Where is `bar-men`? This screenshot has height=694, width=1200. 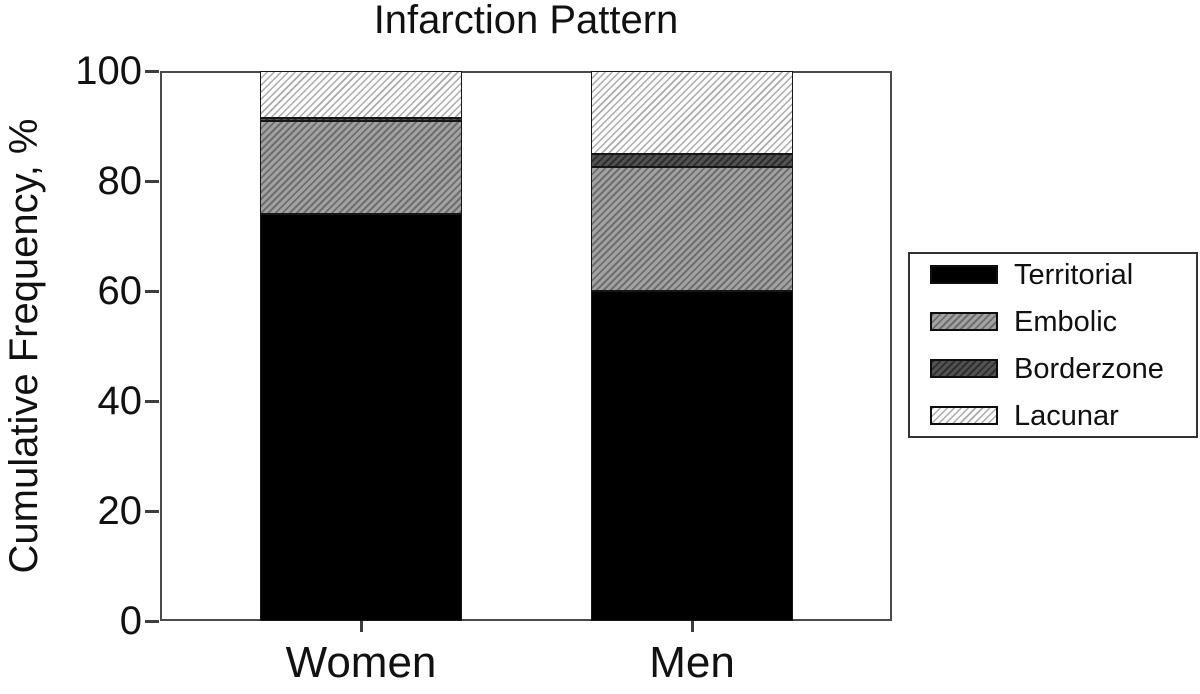
bar-men is located at coordinates (692, 346).